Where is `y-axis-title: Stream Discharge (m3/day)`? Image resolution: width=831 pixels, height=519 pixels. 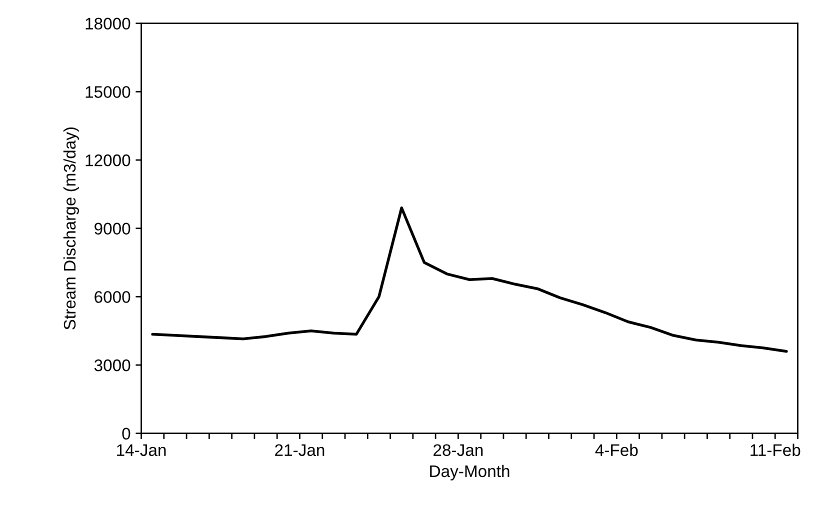
y-axis-title: Stream Discharge (m3/day) is located at coordinates (71, 229).